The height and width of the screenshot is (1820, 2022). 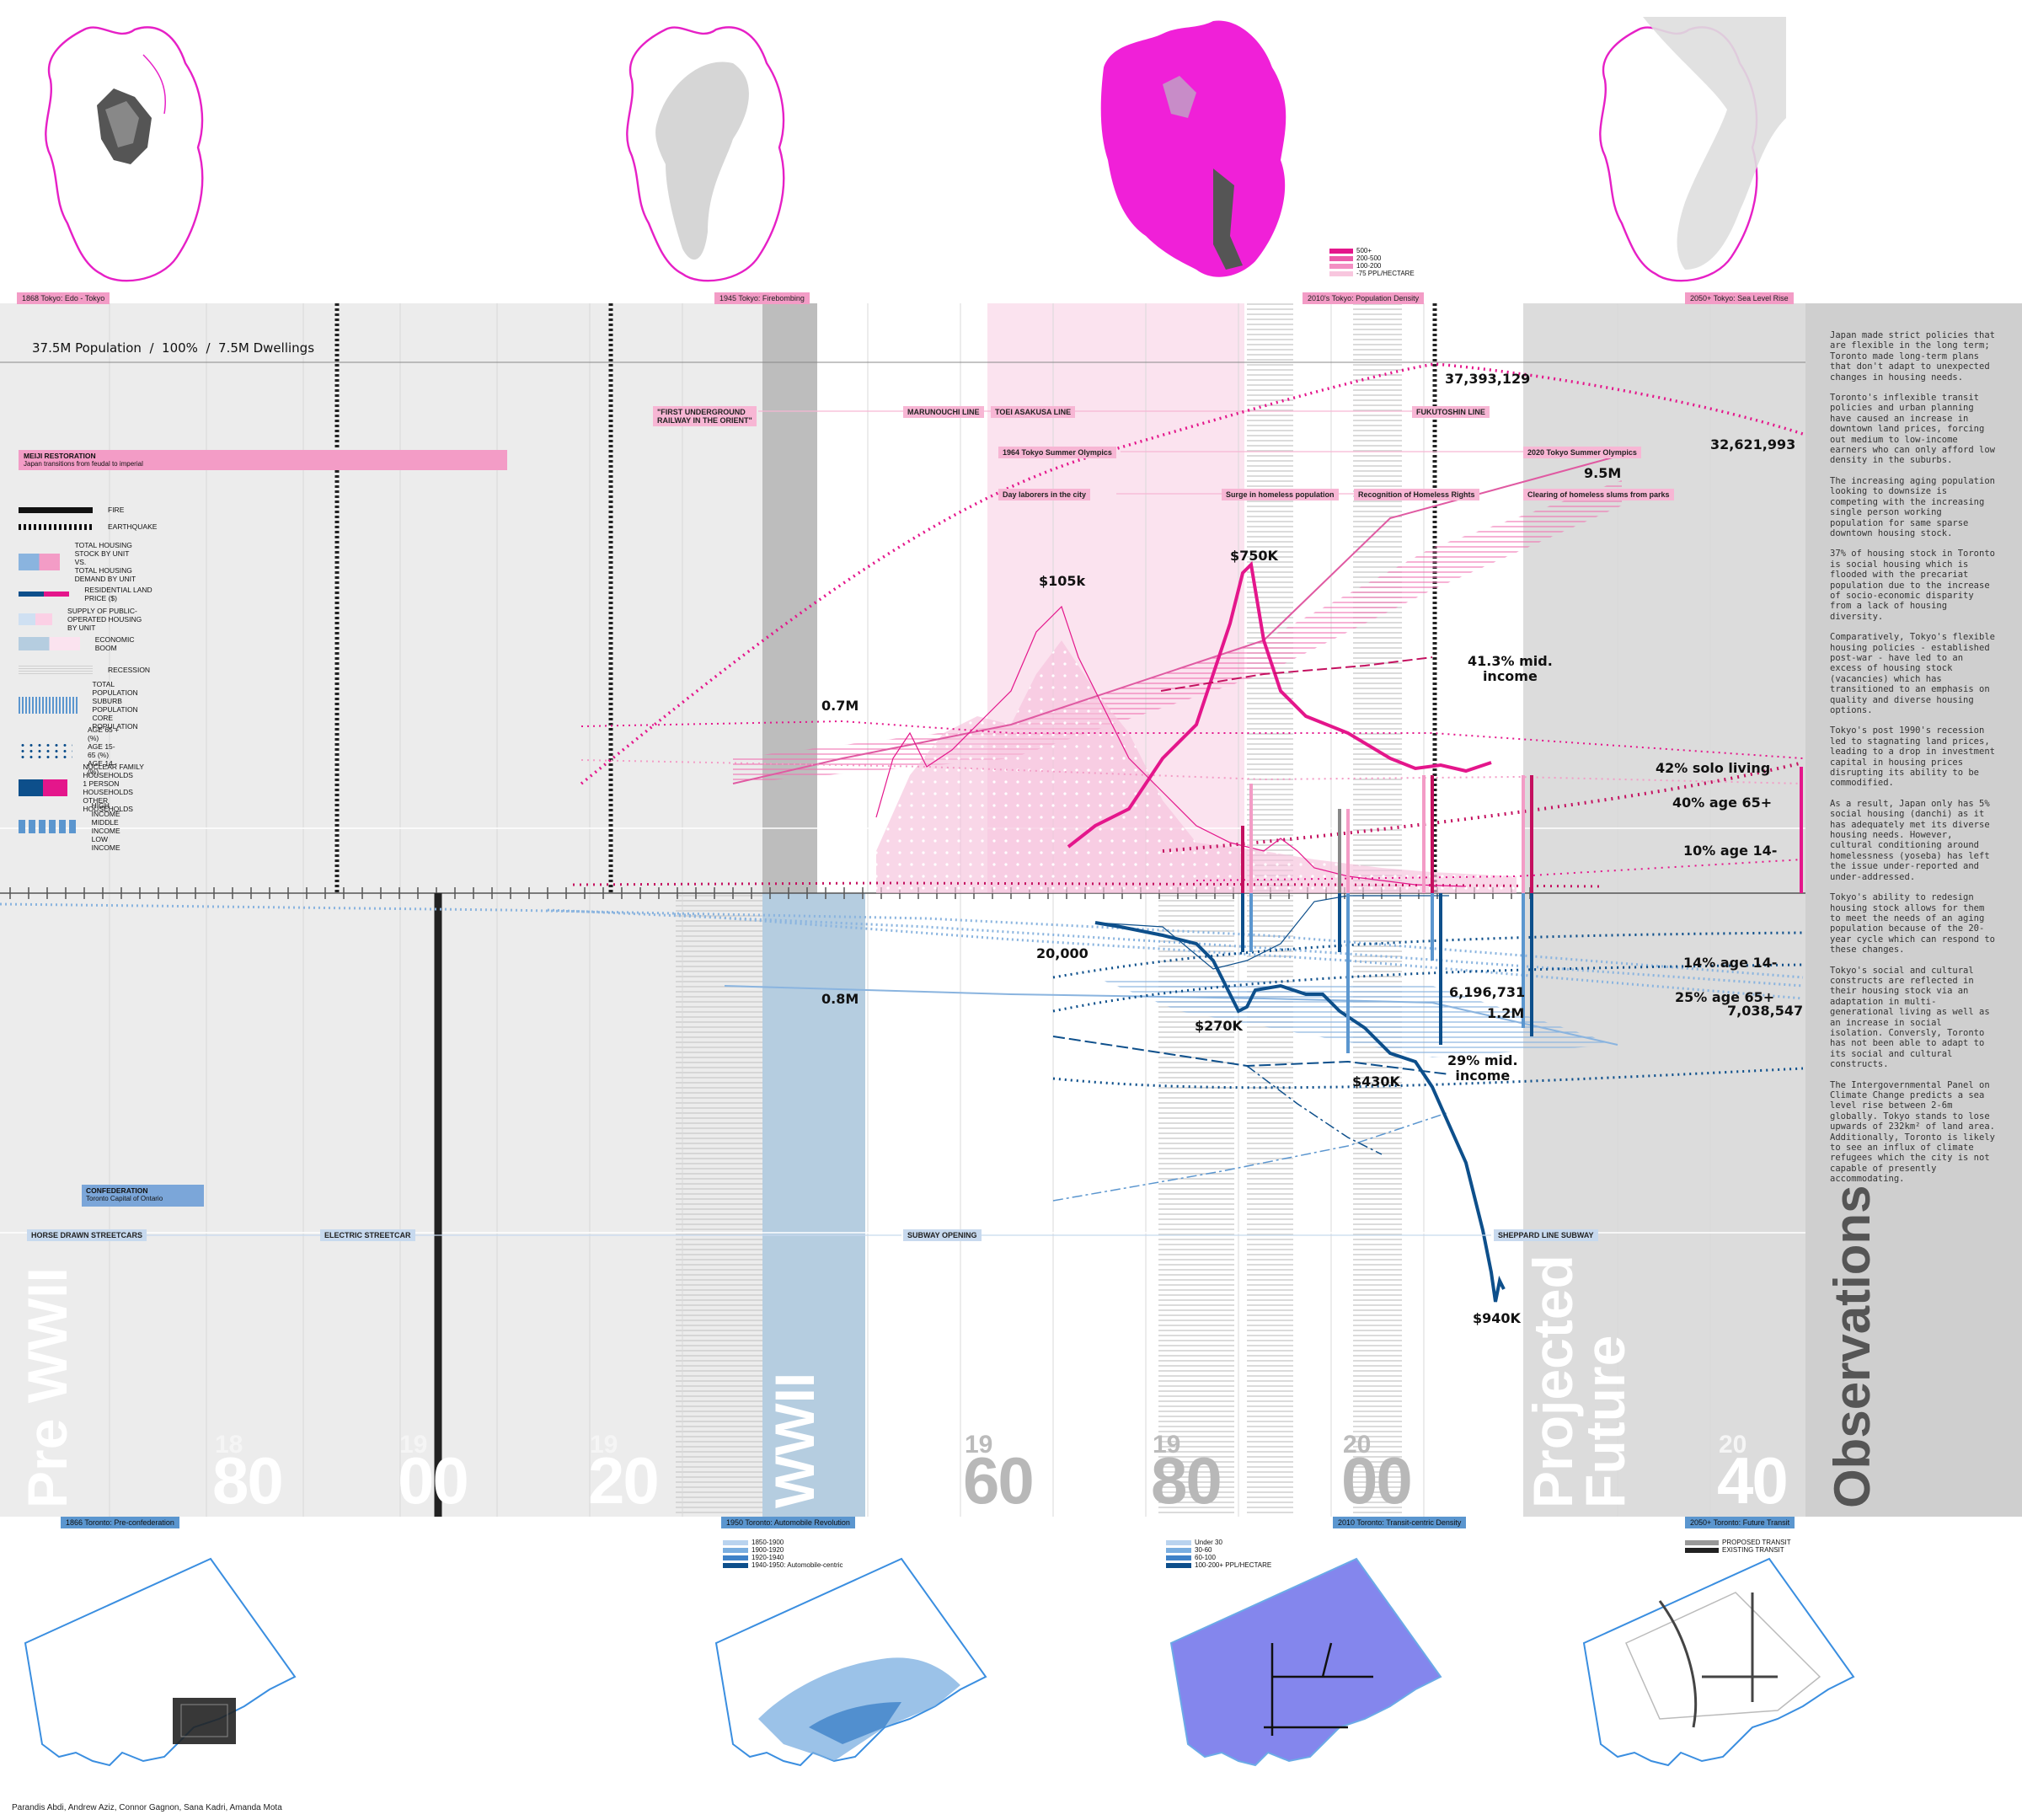 I want to click on label-tokyo-age14: 10% age 14-, so click(x=1730, y=851).